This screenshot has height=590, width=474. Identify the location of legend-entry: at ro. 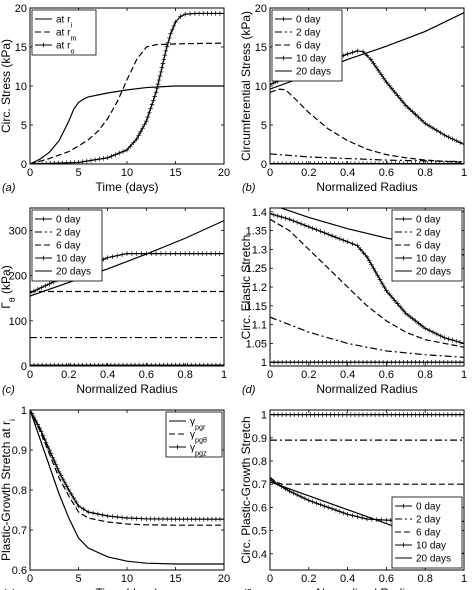
(65, 48).